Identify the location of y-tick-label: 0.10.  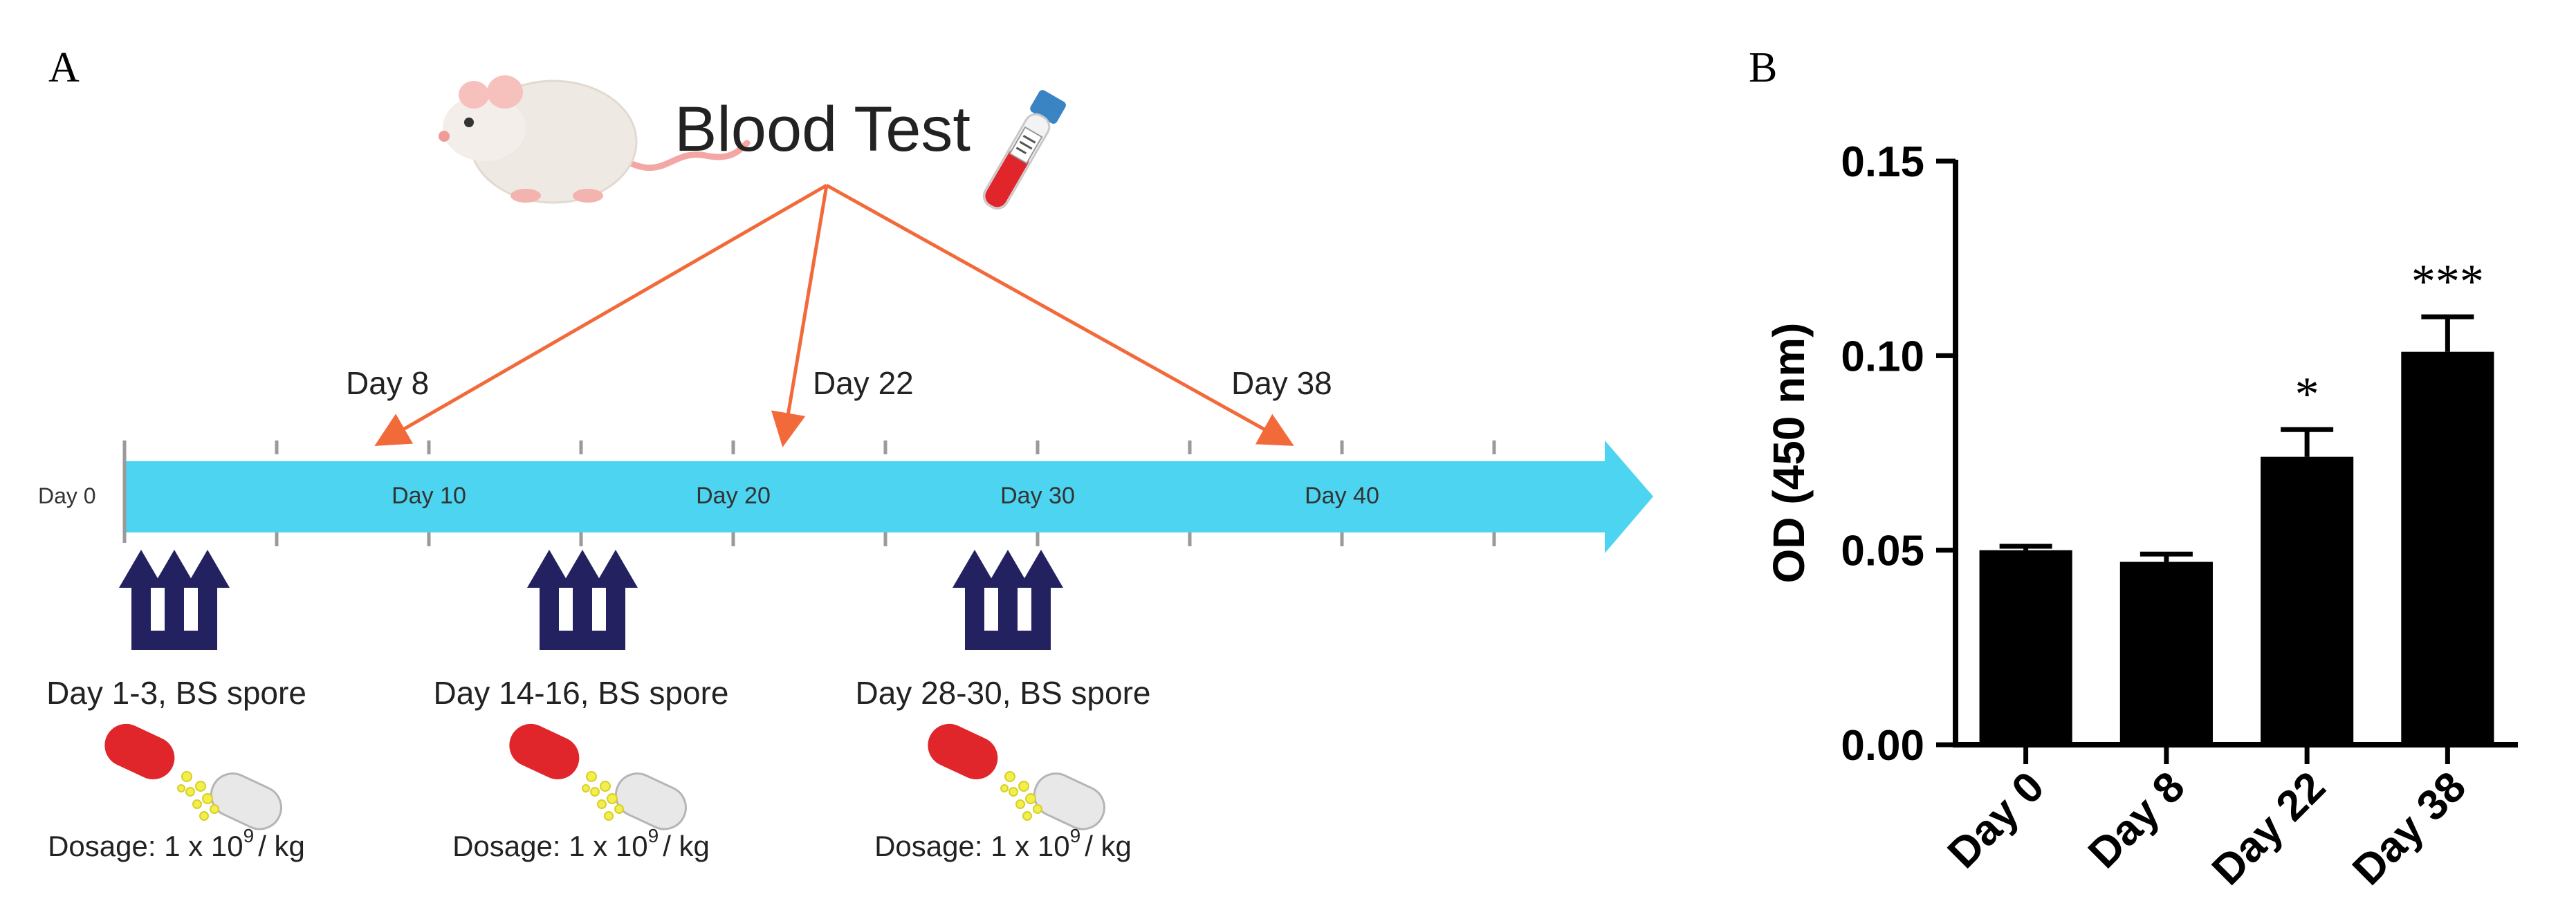
(1882, 356).